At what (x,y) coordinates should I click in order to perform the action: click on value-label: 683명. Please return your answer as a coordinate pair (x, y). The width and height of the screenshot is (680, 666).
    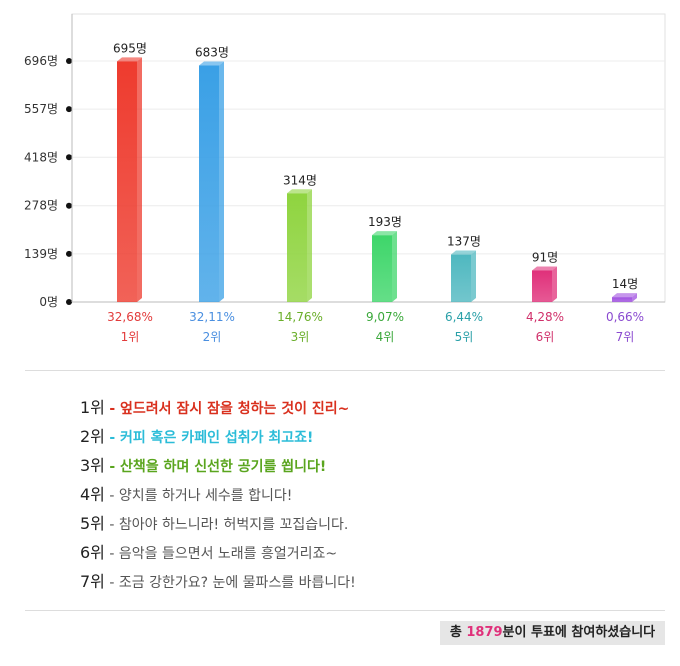
    Looking at the image, I should click on (212, 53).